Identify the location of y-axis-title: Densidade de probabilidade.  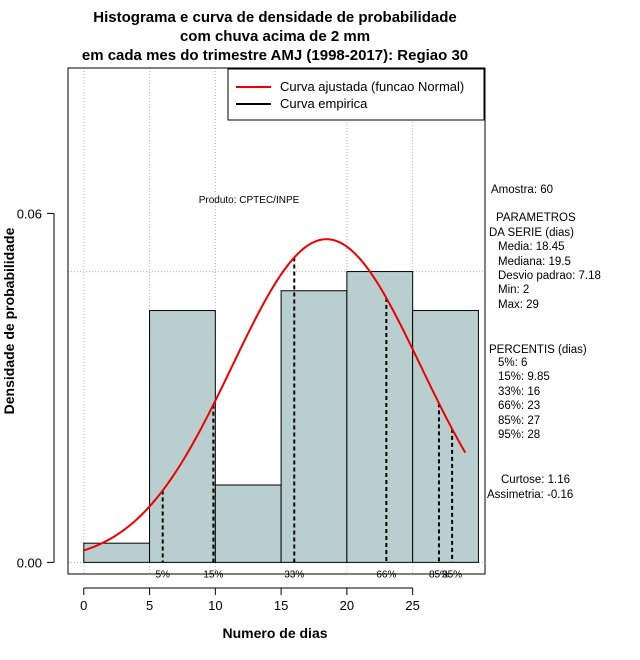
(9, 320).